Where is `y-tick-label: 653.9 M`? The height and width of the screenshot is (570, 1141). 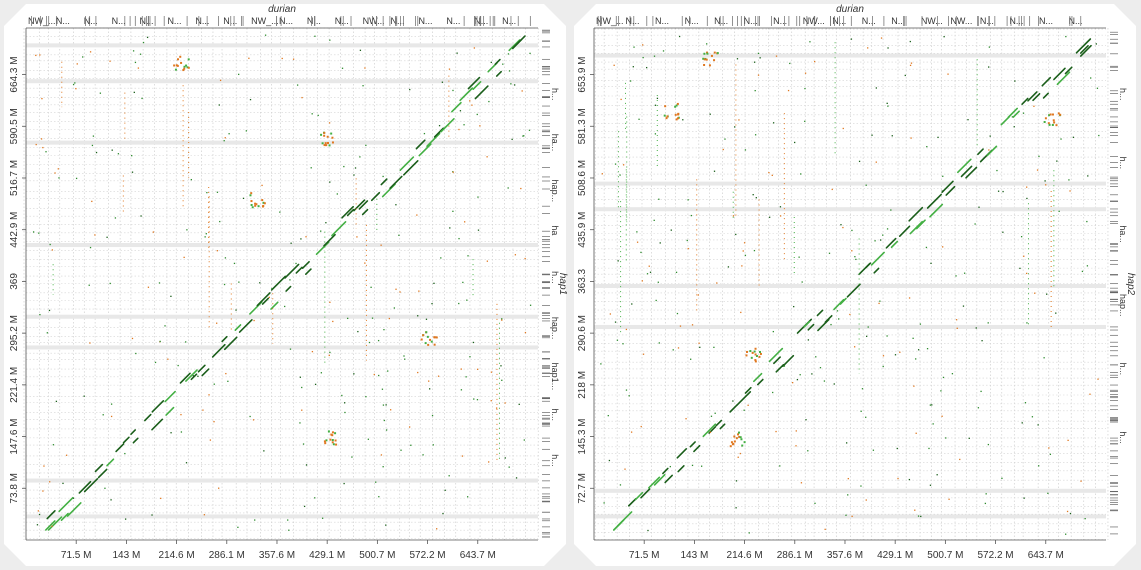
y-tick-label: 653.9 M is located at coordinates (582, 74).